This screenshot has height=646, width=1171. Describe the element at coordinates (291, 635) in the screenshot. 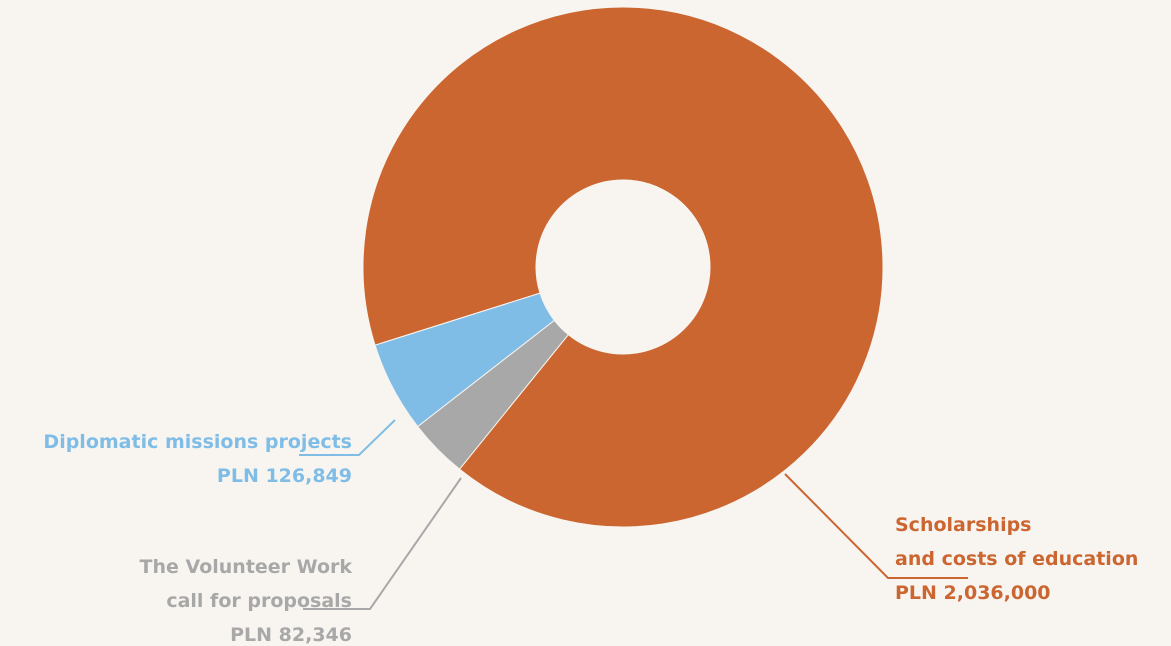

I see `slice-value-1: PLN 82,346` at that location.